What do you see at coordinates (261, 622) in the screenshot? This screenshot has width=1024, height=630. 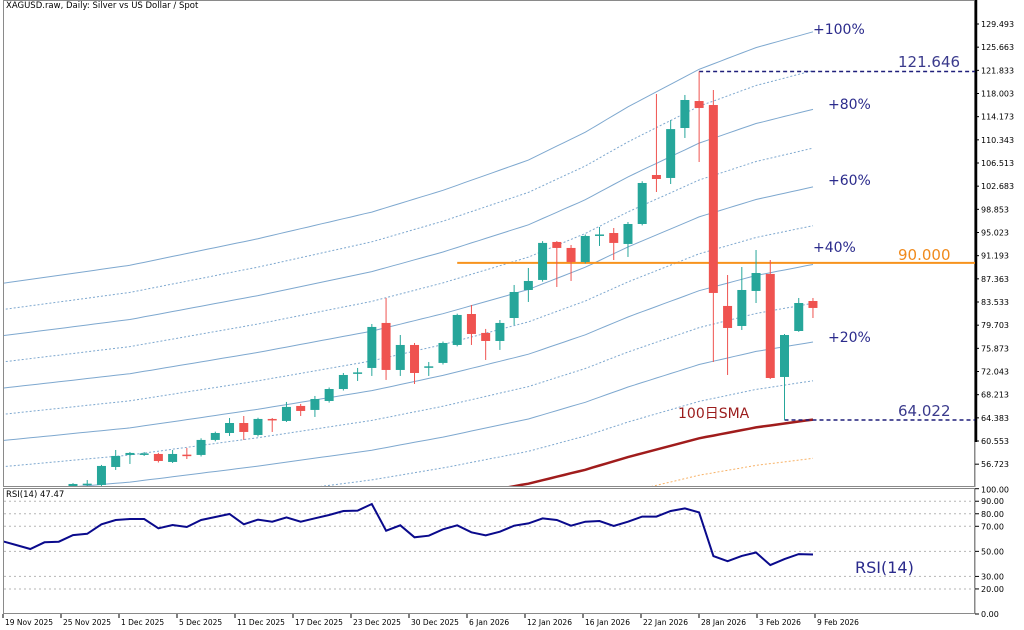 I see `date-tick-label: 11 Dec 2025` at bounding box center [261, 622].